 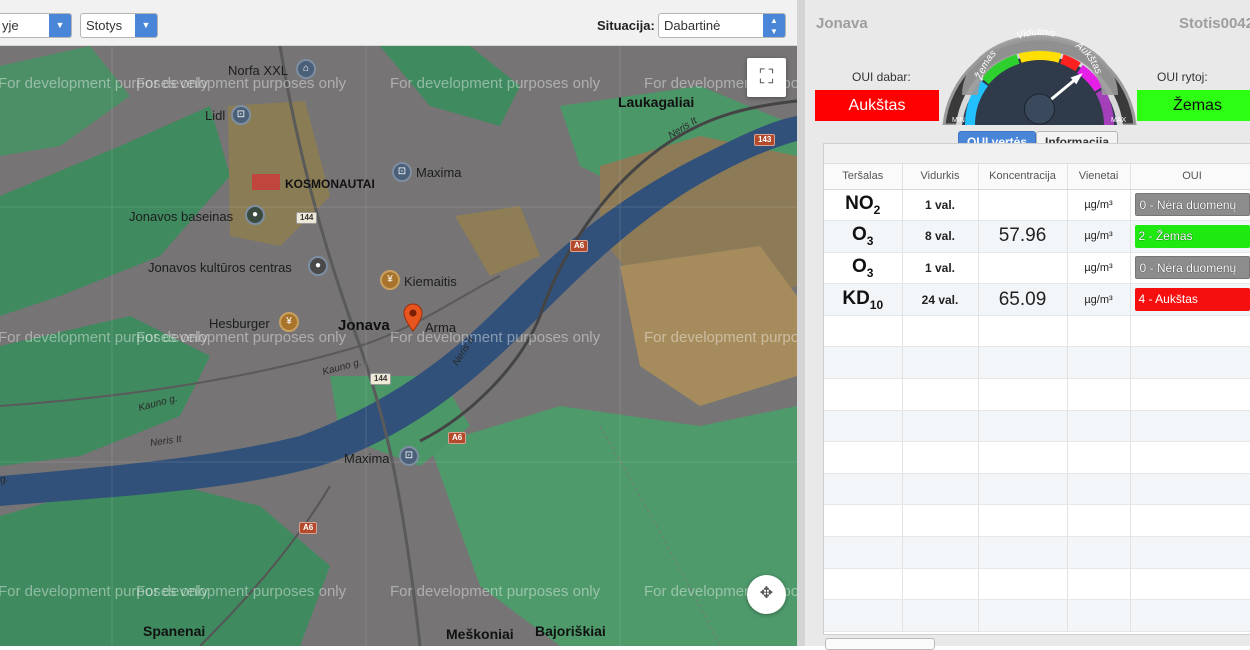 I want to click on shopping-icon: ⌂, so click(x=306, y=69).